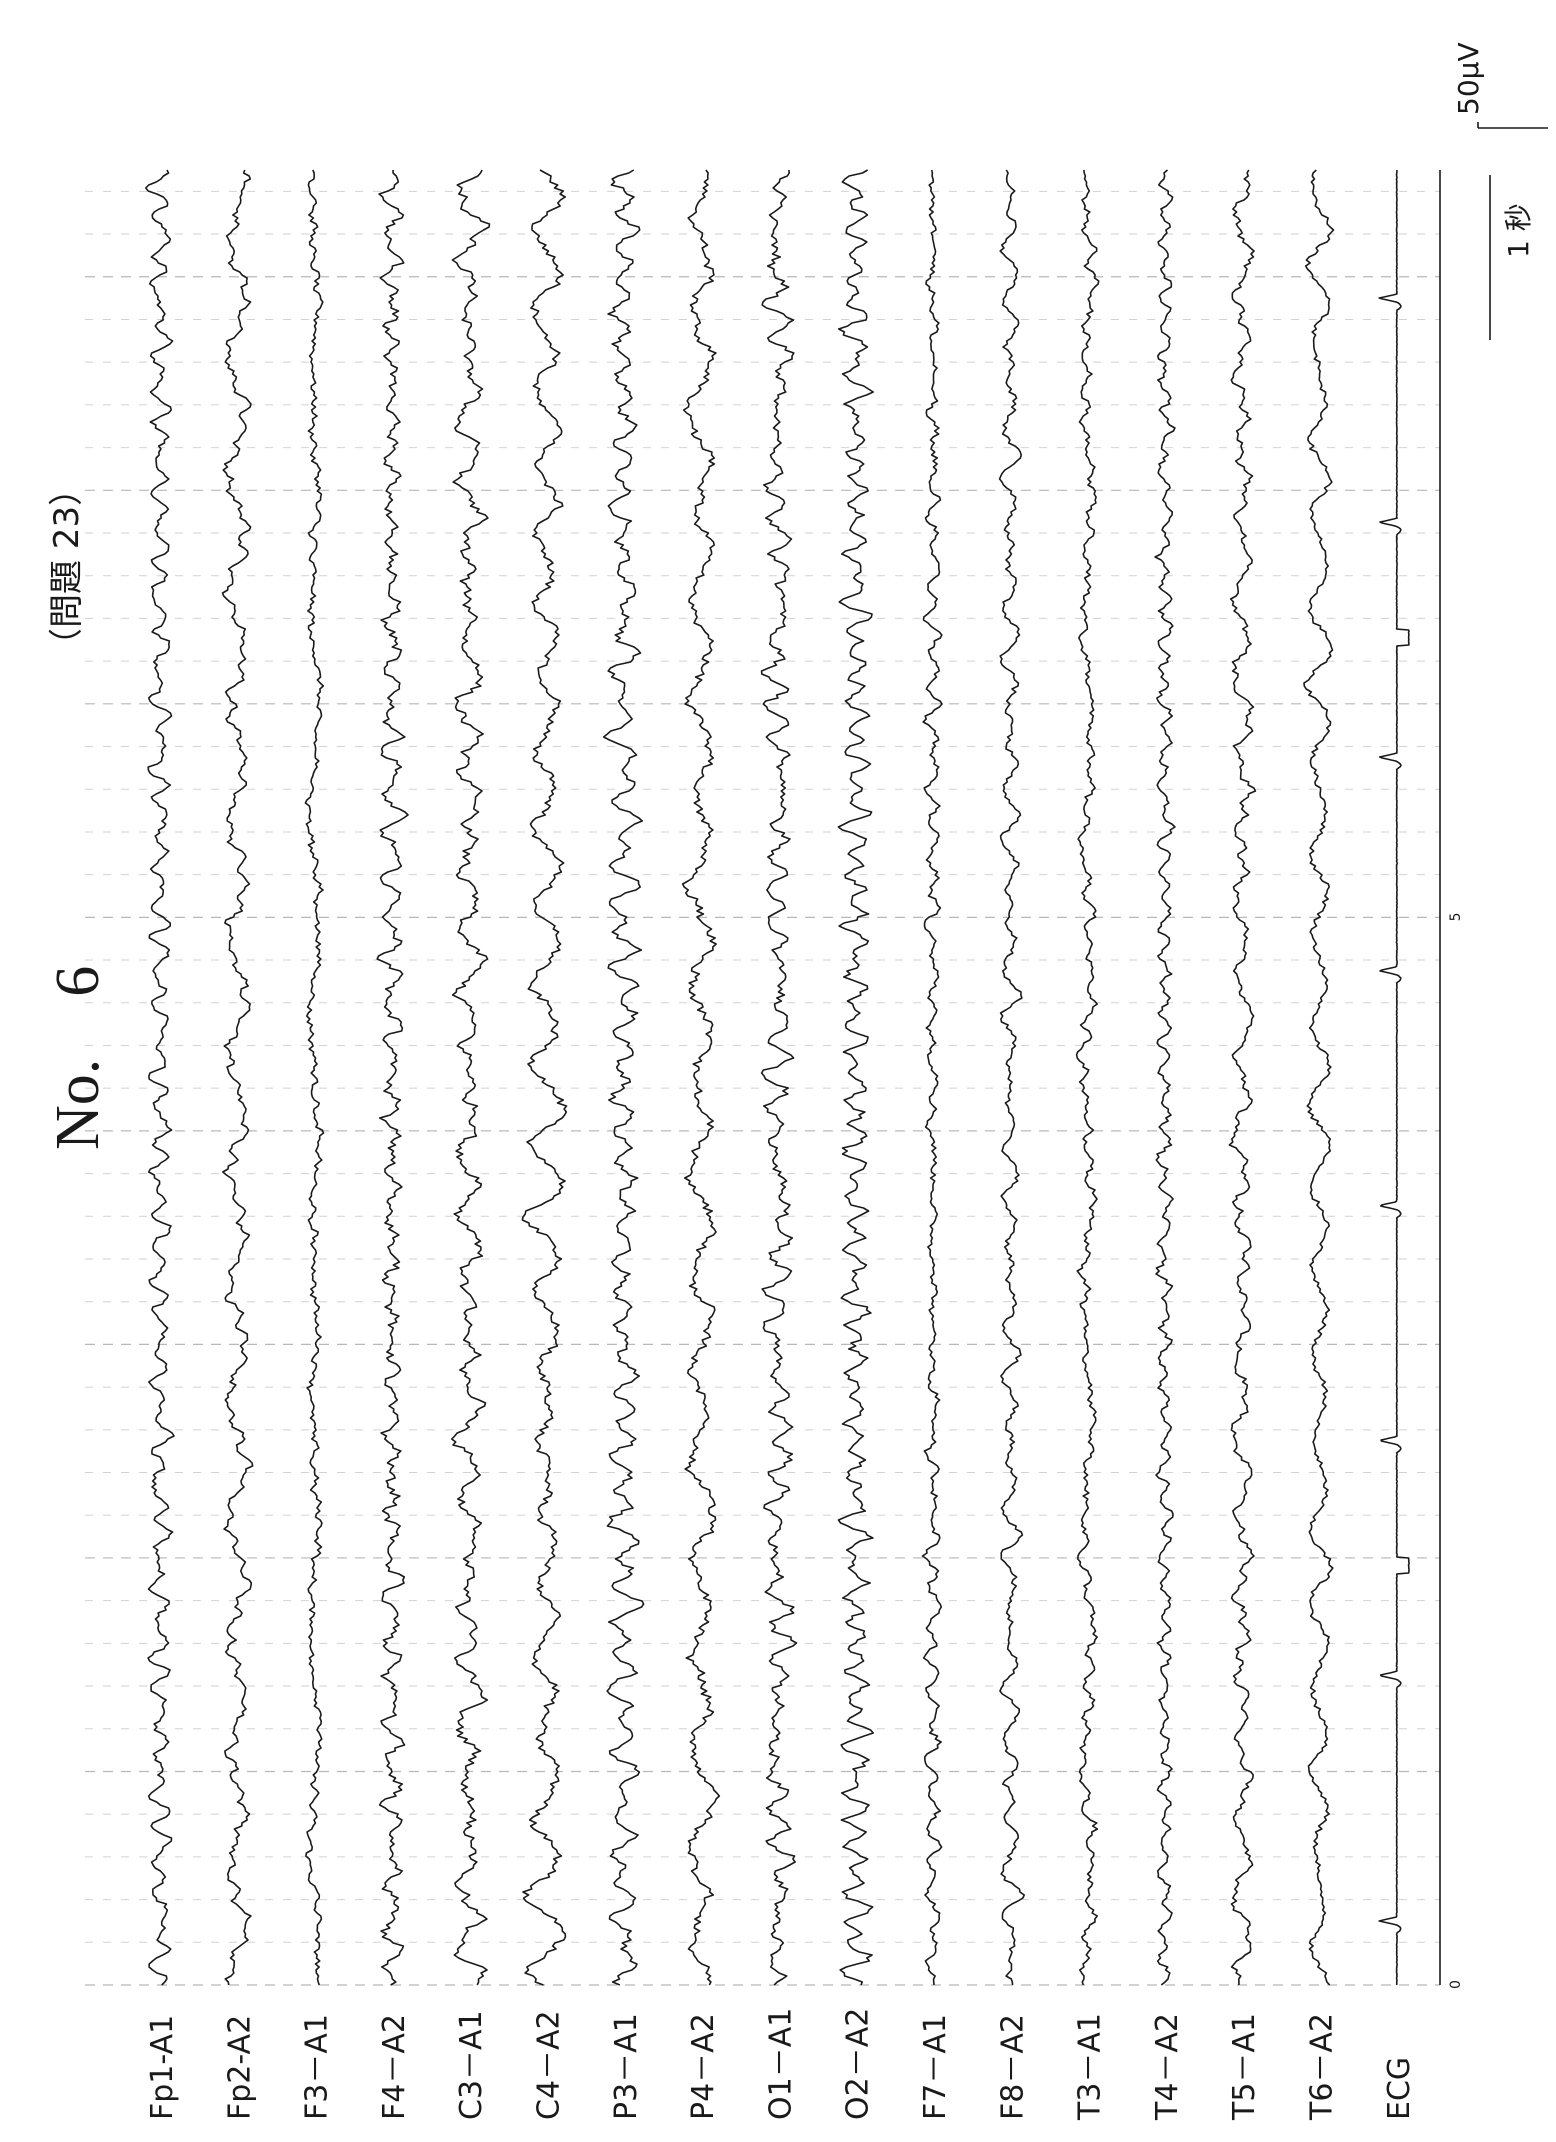 This screenshot has width=1556, height=2142. I want to click on lead-label: Fp1-A1, so click(162, 2067).